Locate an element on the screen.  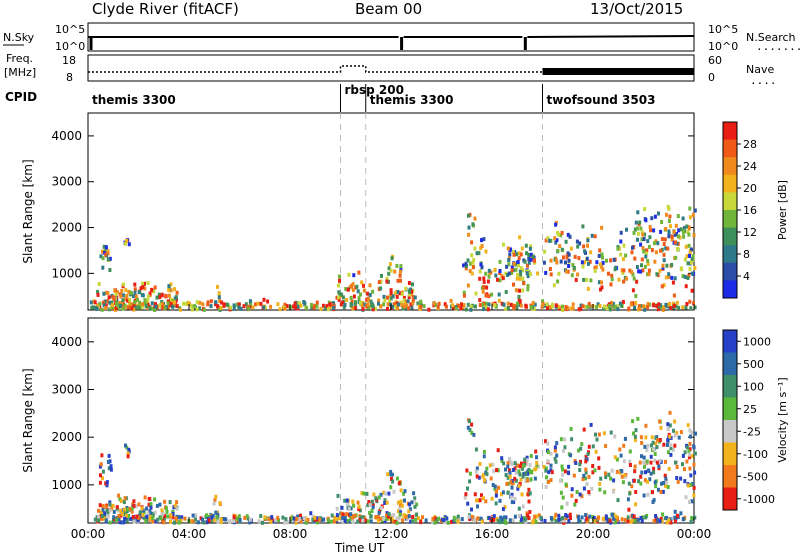
x-tick-label: 12:00 is located at coordinates (391, 534).